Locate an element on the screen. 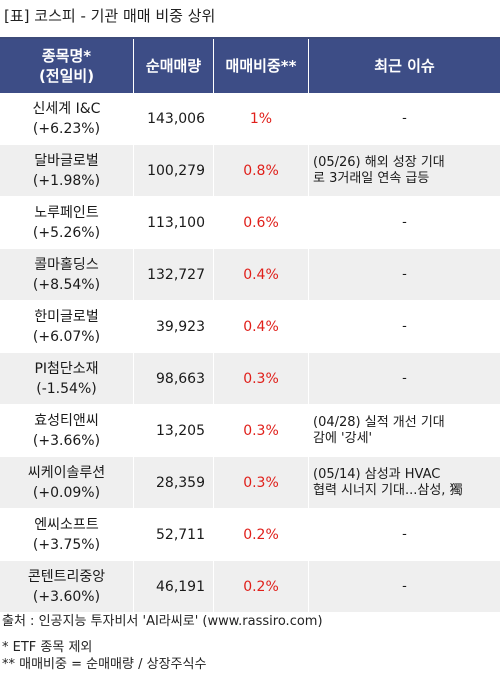 The height and width of the screenshot is (675, 500). header-net-volume: 순매매량 is located at coordinates (174, 66).